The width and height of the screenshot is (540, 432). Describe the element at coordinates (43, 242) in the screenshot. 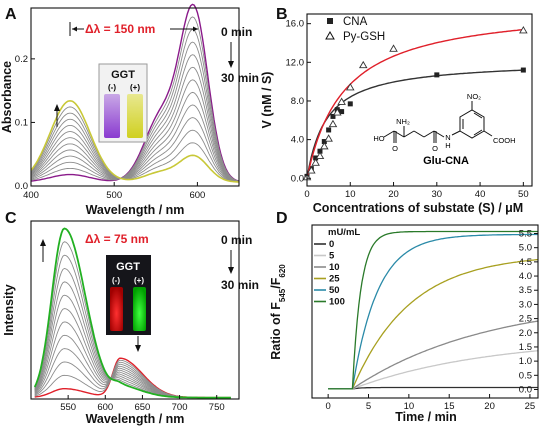

I see `panel-c-increase-arrowhead` at that location.